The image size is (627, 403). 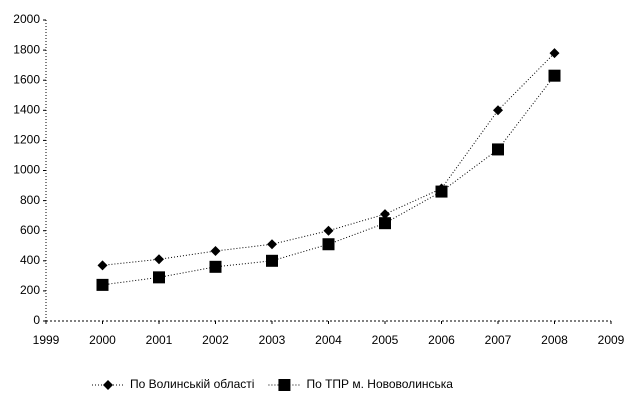 I want to click on x-tick-label: 2005, so click(x=385, y=340).